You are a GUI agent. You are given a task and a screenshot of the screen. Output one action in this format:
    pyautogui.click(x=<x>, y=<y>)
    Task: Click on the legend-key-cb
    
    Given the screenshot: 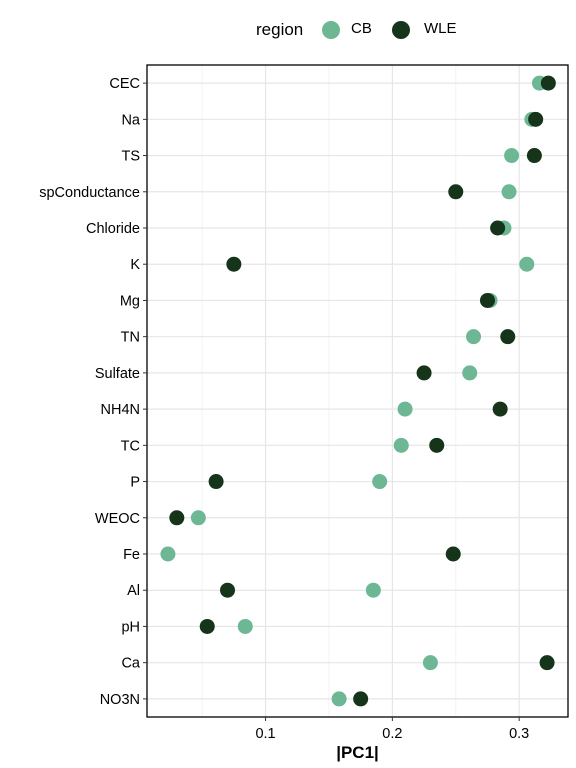 What is the action you would take?
    pyautogui.click(x=331, y=30)
    